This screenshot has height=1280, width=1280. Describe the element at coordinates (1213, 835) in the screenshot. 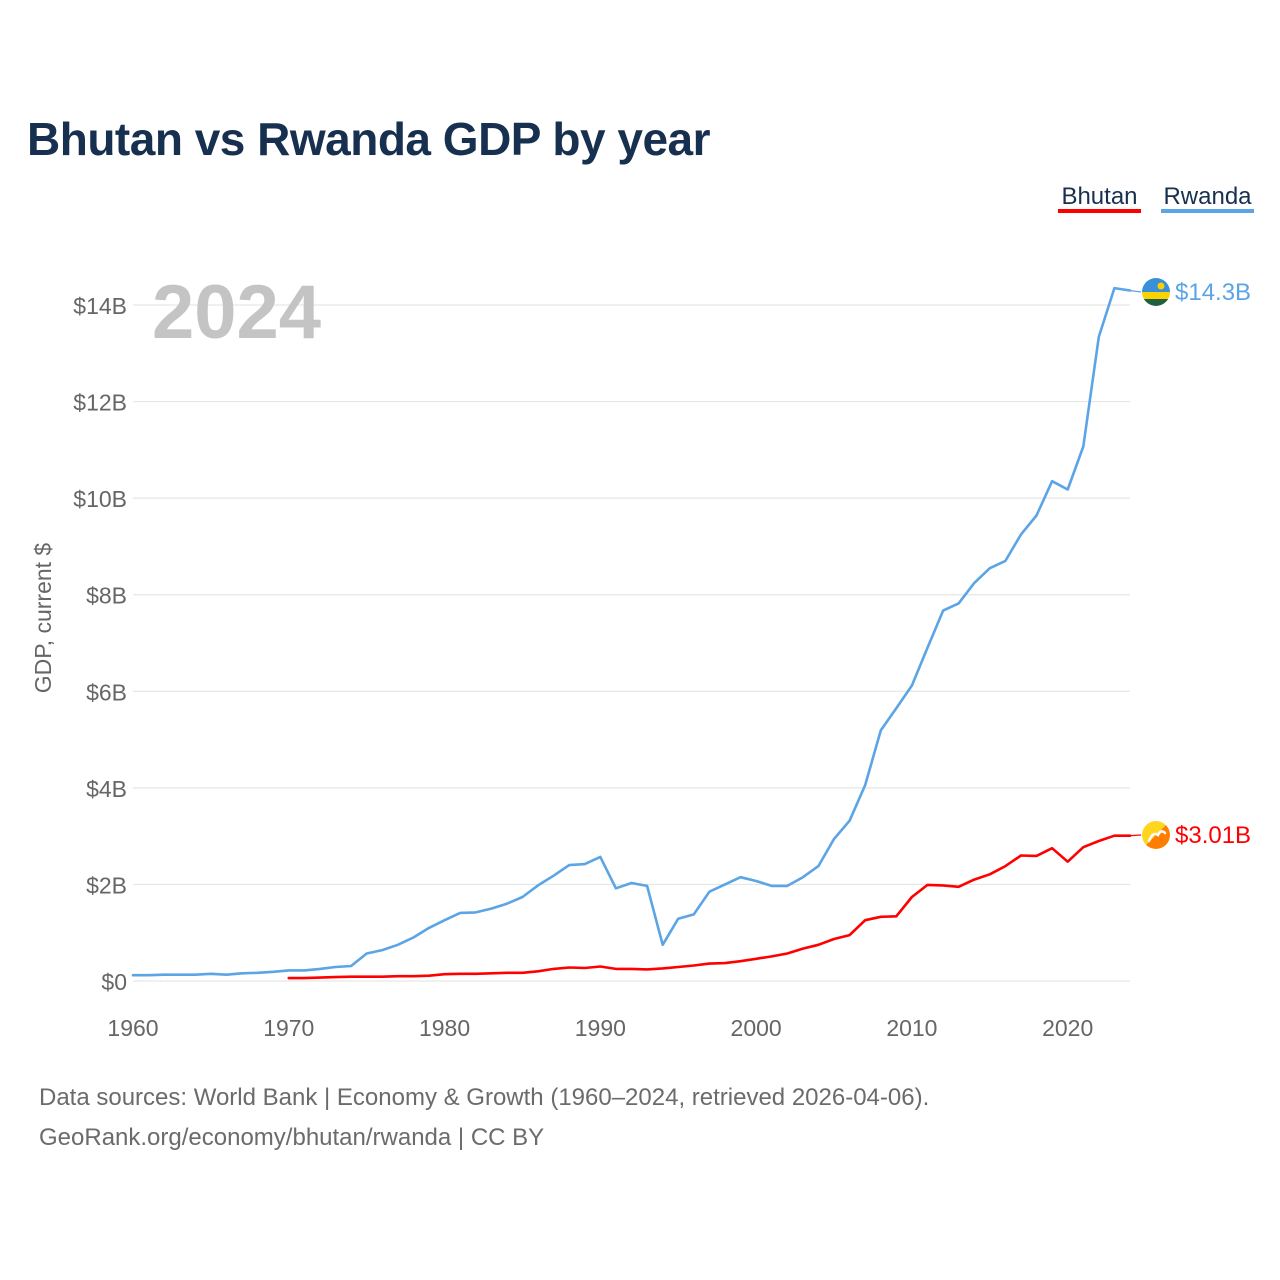

I see `end-value-label-bhutan: $3.01B` at that location.